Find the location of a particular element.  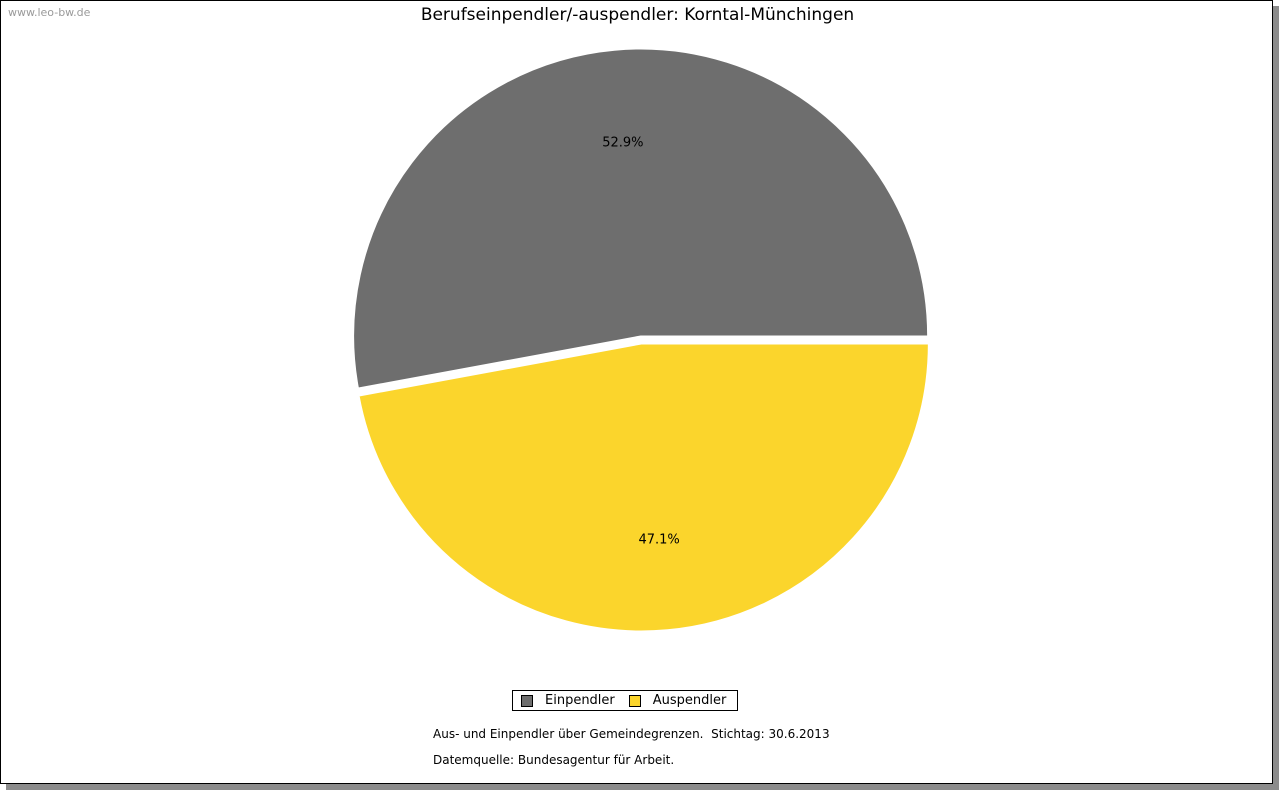

legend-swatch-auspendler is located at coordinates (634, 700).